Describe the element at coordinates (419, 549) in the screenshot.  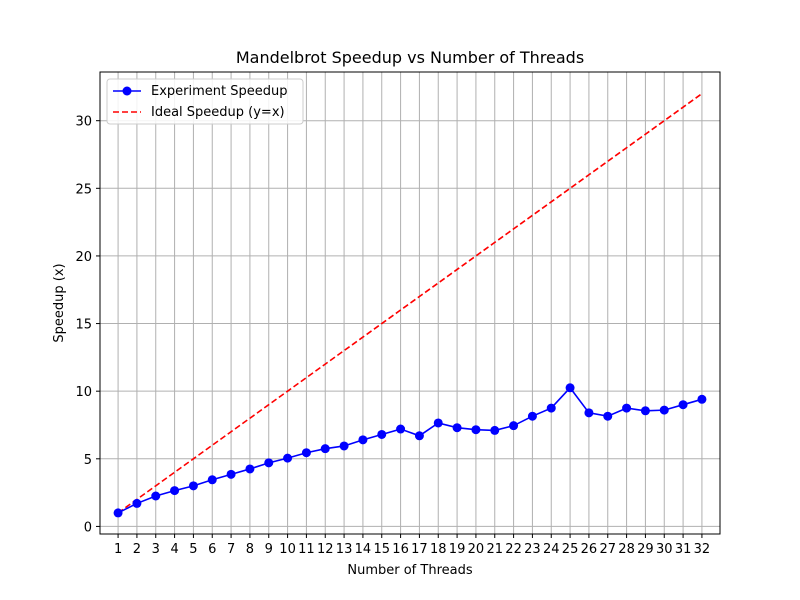
I see `x-tick-label: 17` at that location.